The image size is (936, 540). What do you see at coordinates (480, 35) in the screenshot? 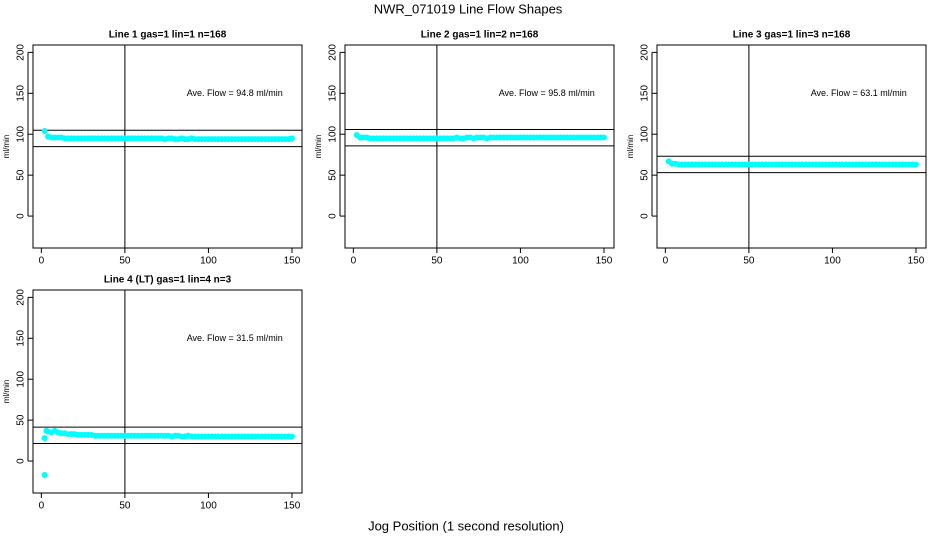
I see `panel-title: Line 2 gas=1 lin=2 n=168` at bounding box center [480, 35].